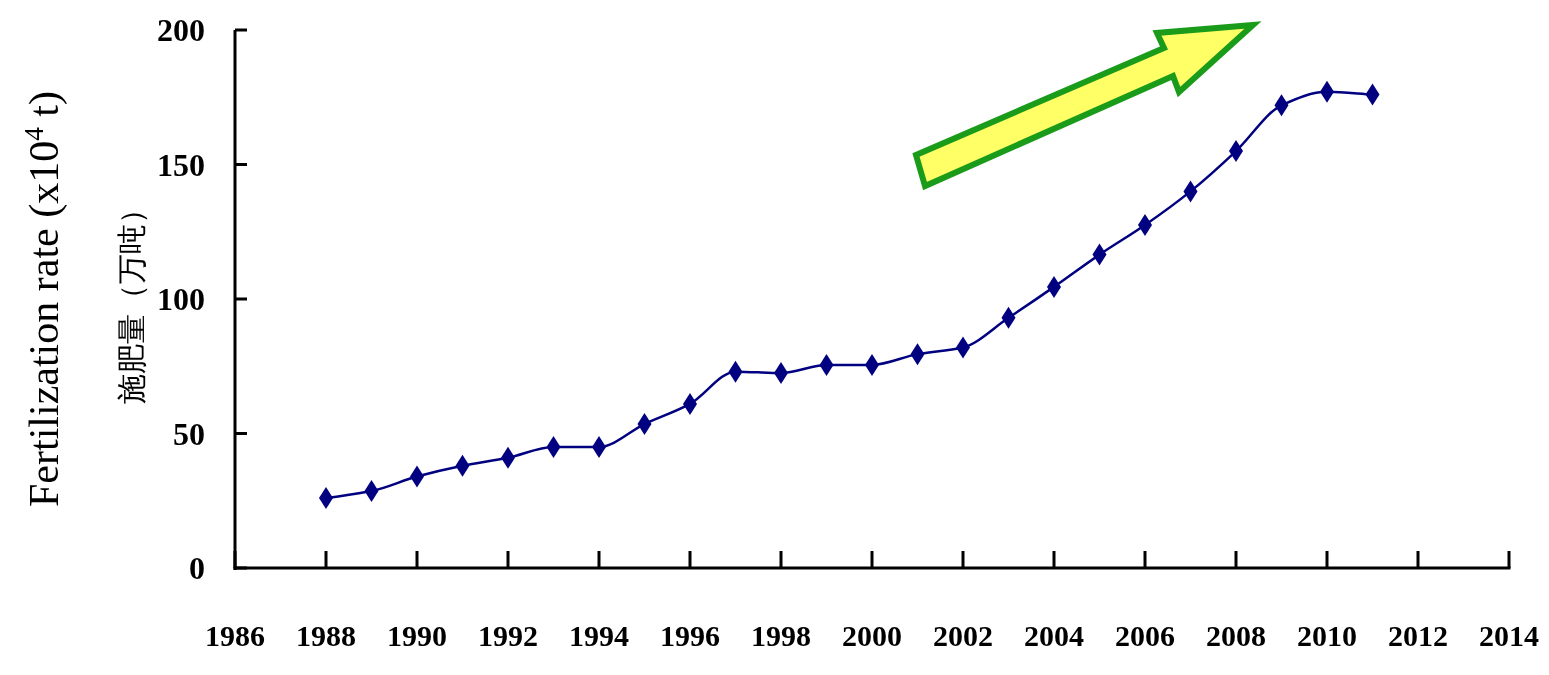  I want to click on x-tick-label: 1990, so click(417, 635).